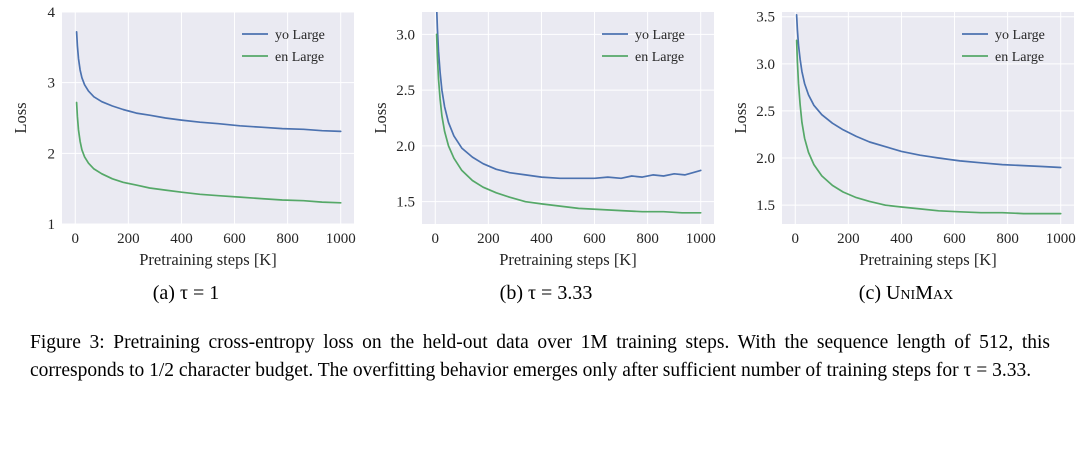 Image resolution: width=1080 pixels, height=449 pixels. What do you see at coordinates (52, 154) in the screenshot?
I see `svg-text: 2` at bounding box center [52, 154].